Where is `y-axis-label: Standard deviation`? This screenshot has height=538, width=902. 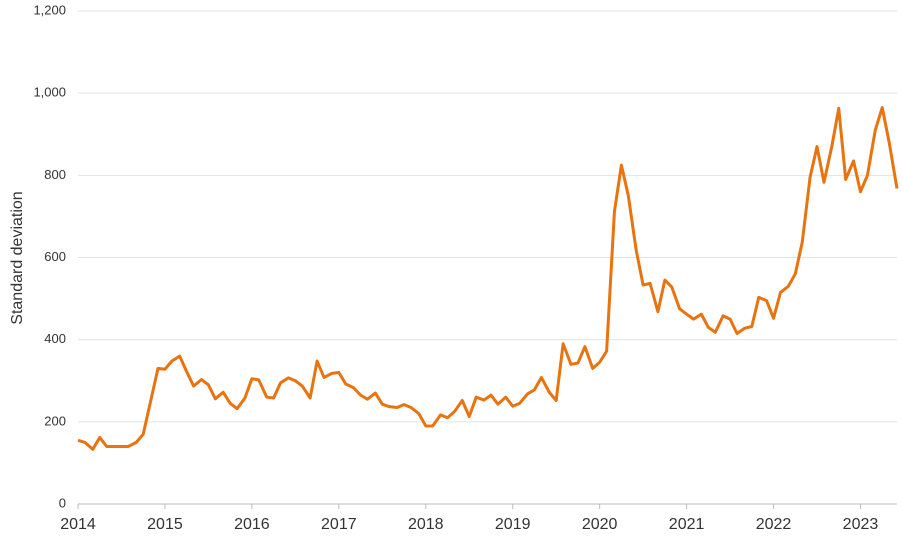
y-axis-label: Standard deviation is located at coordinates (17, 257).